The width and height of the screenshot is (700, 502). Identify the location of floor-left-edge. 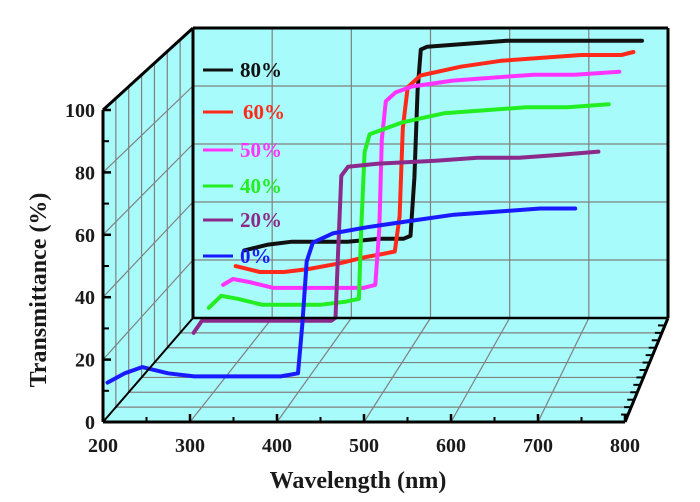
(148, 370).